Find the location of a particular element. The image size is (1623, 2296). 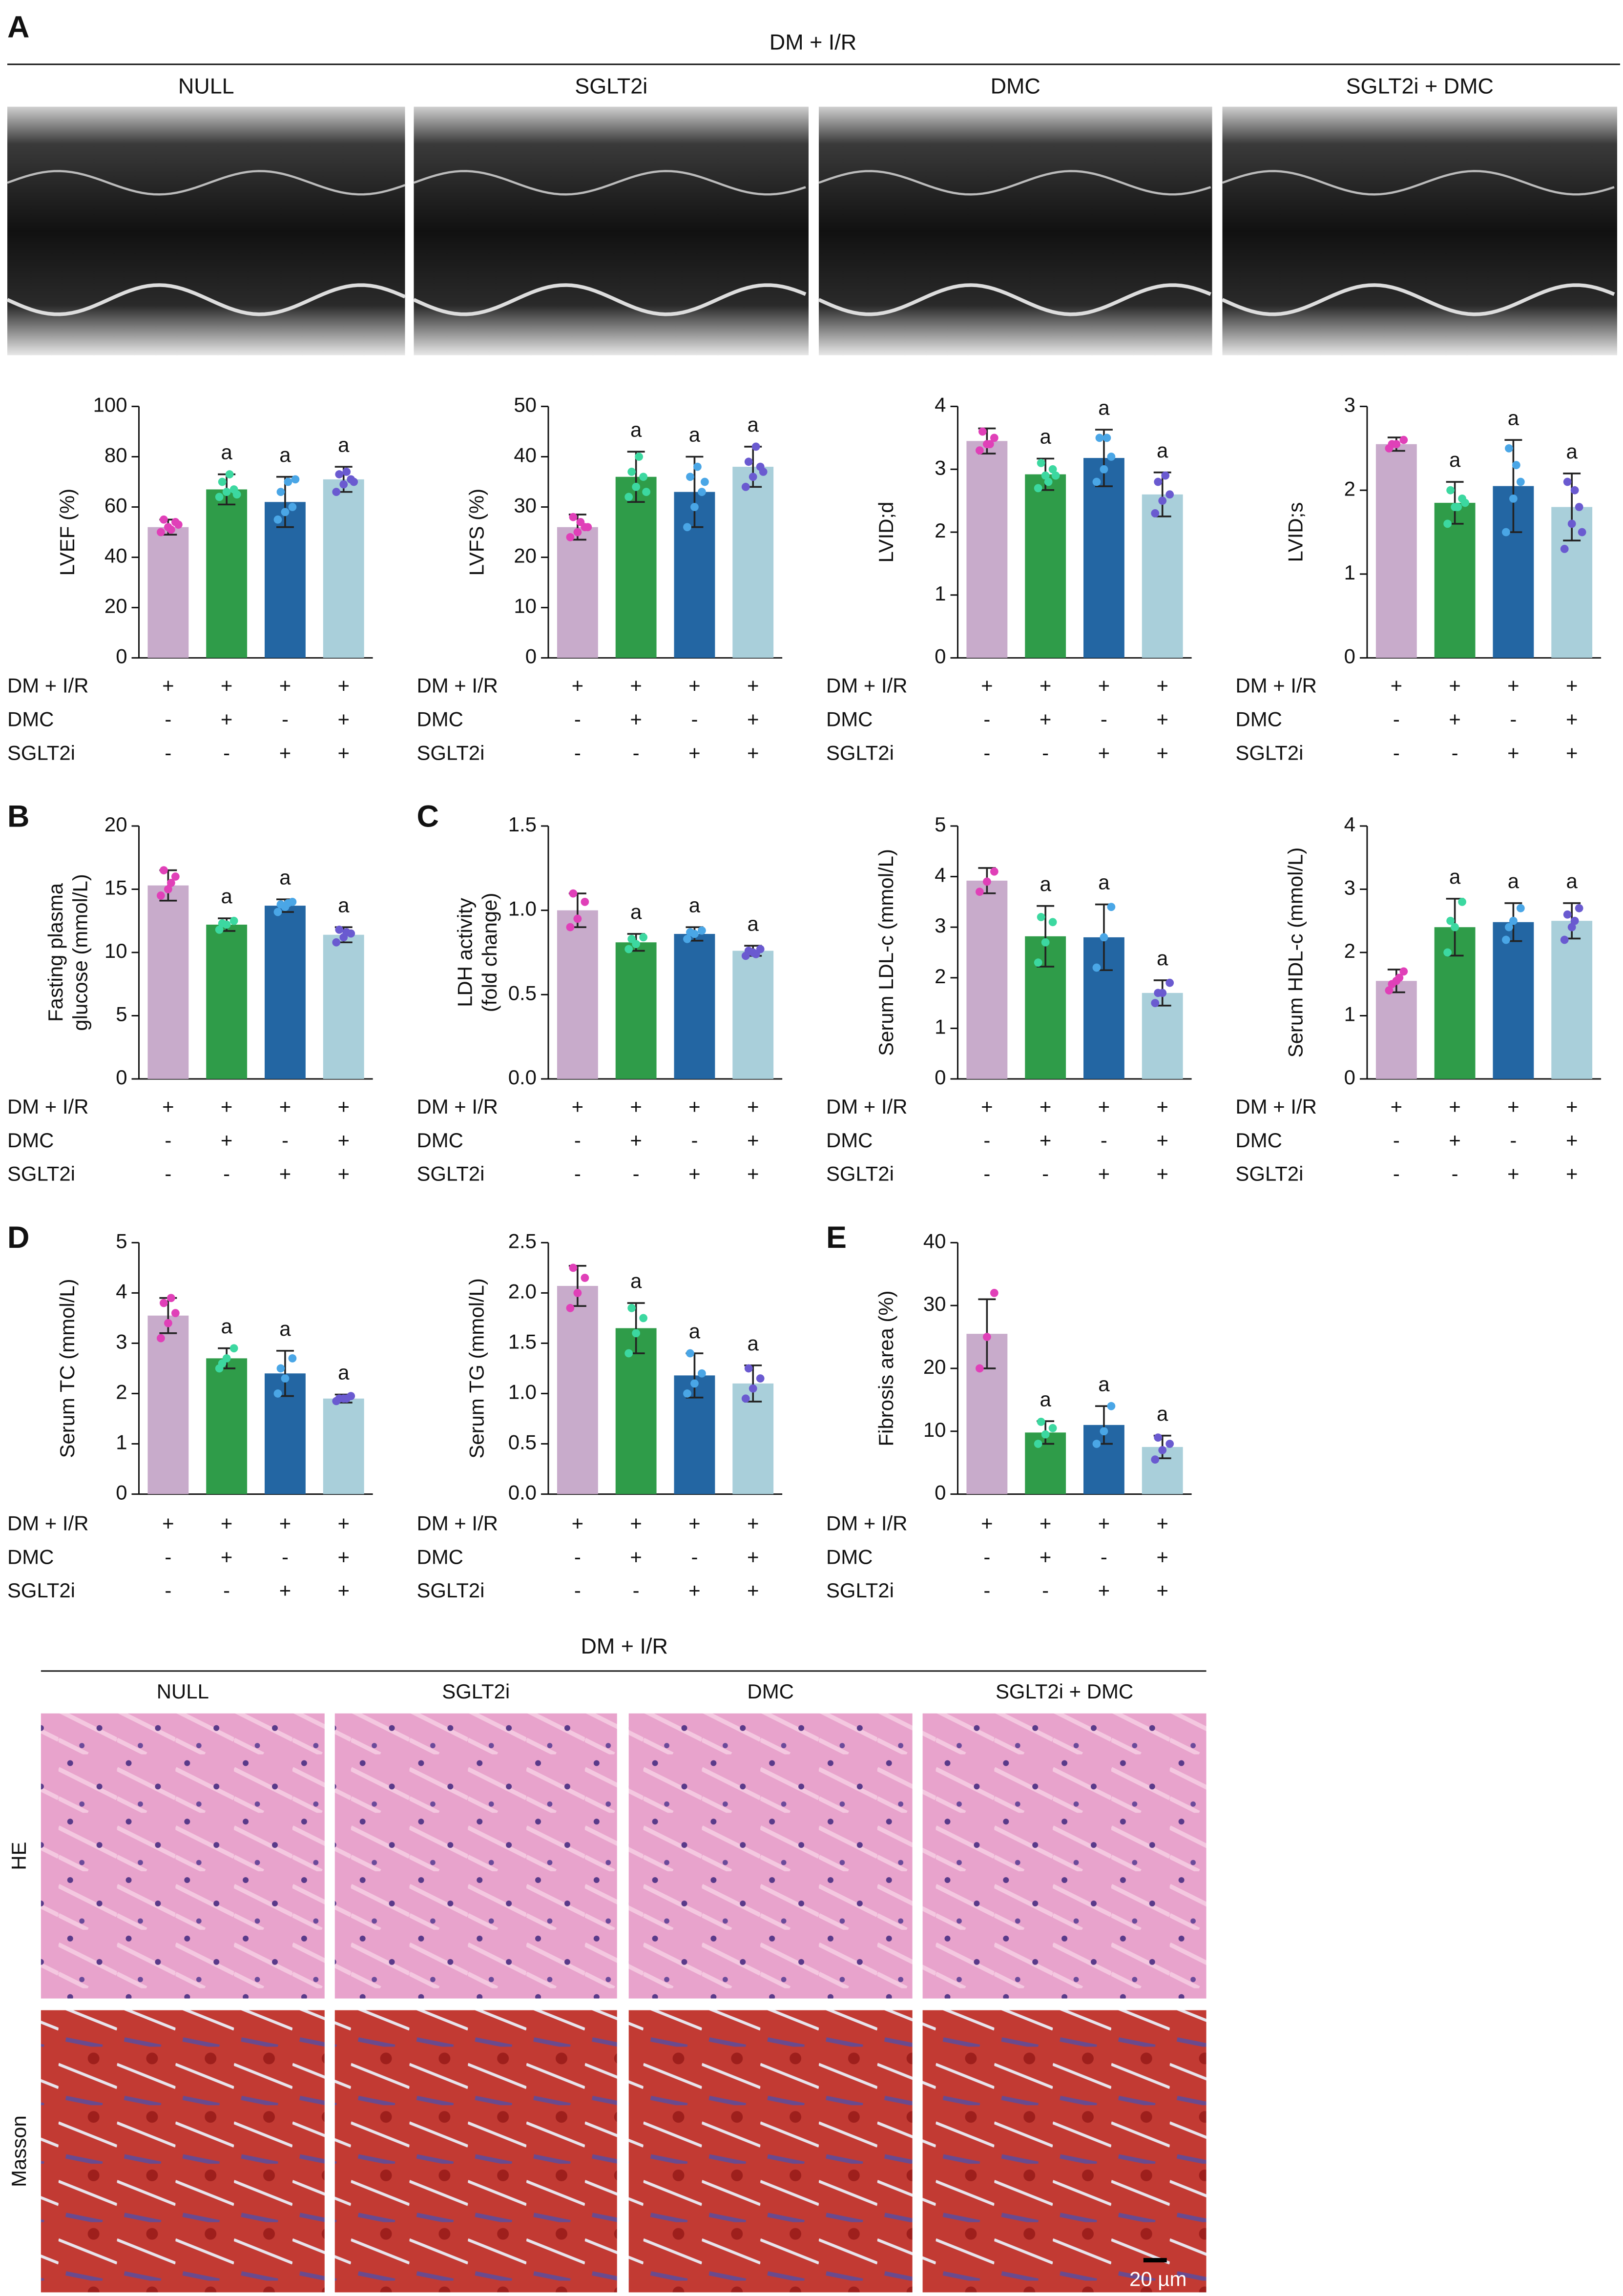

y-axis-label: LVID;d is located at coordinates (886, 532).